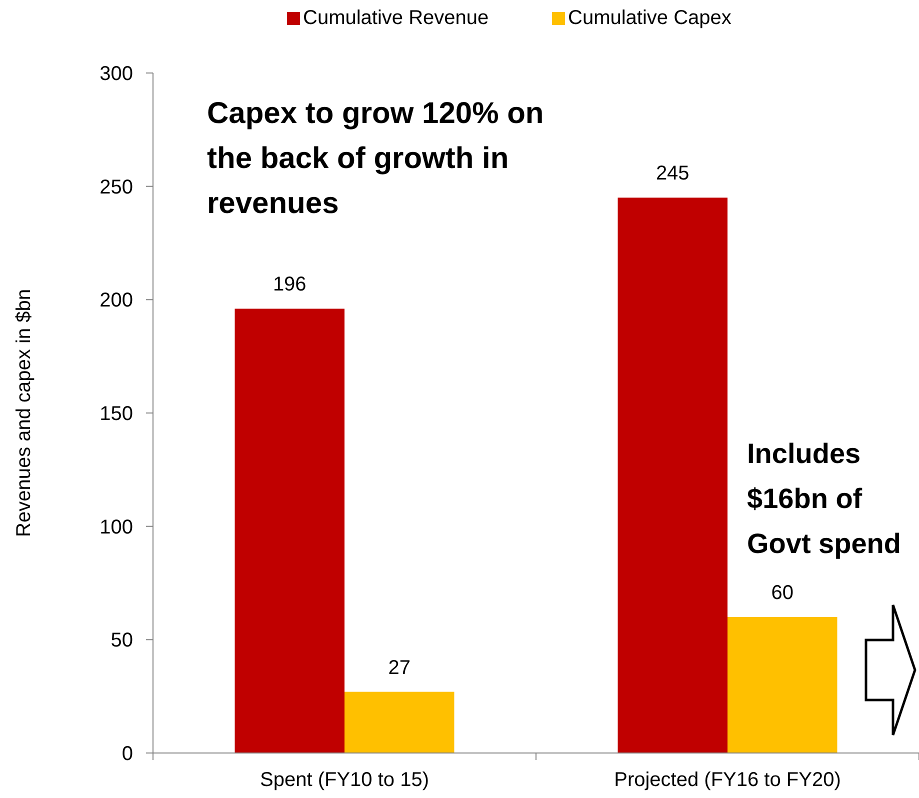 The width and height of the screenshot is (919, 798). What do you see at coordinates (399, 667) in the screenshot?
I see `data-label: 27` at bounding box center [399, 667].